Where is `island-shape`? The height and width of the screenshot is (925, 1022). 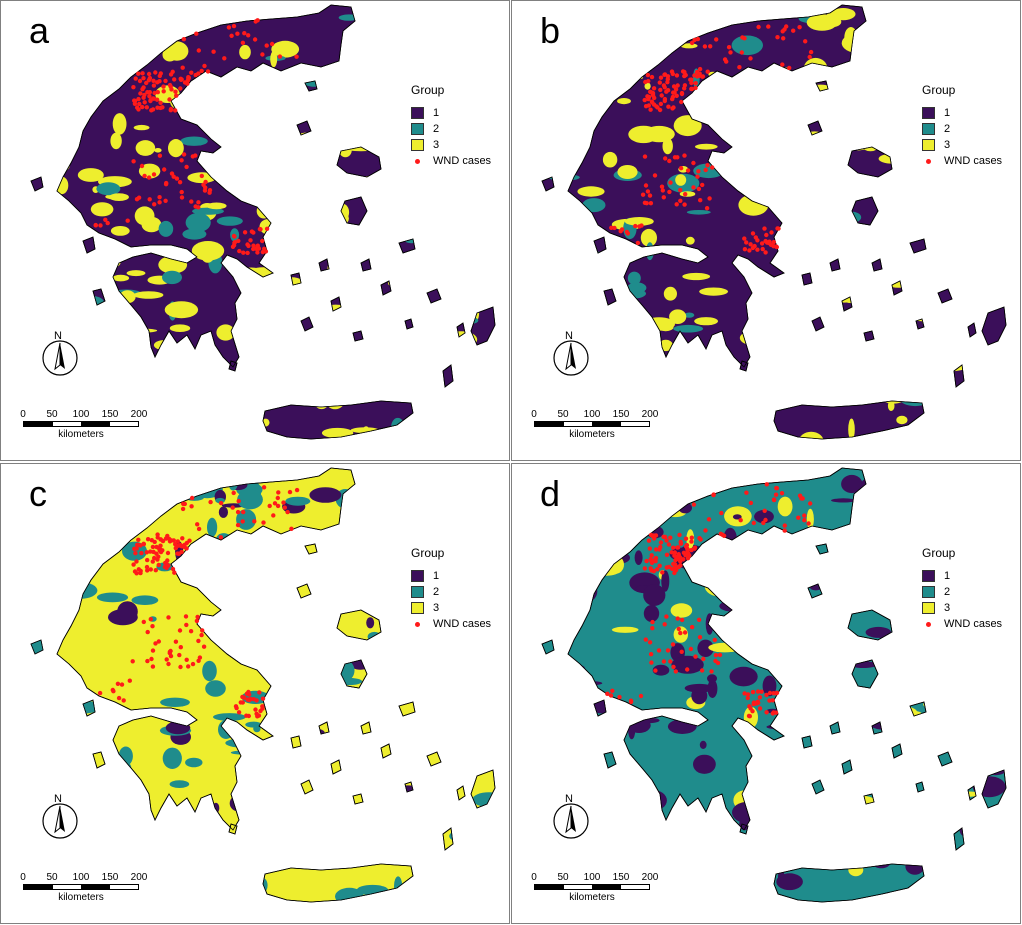
island-shape is located at coordinates (307, 324).